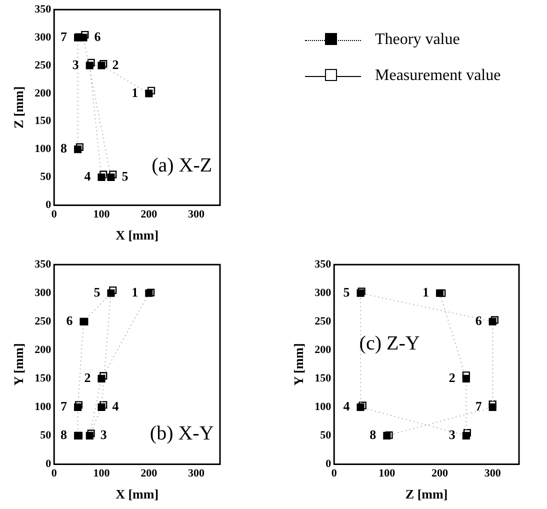 The width and height of the screenshot is (547, 509). I want to click on y-axis-title: Z [mm], so click(18, 107).